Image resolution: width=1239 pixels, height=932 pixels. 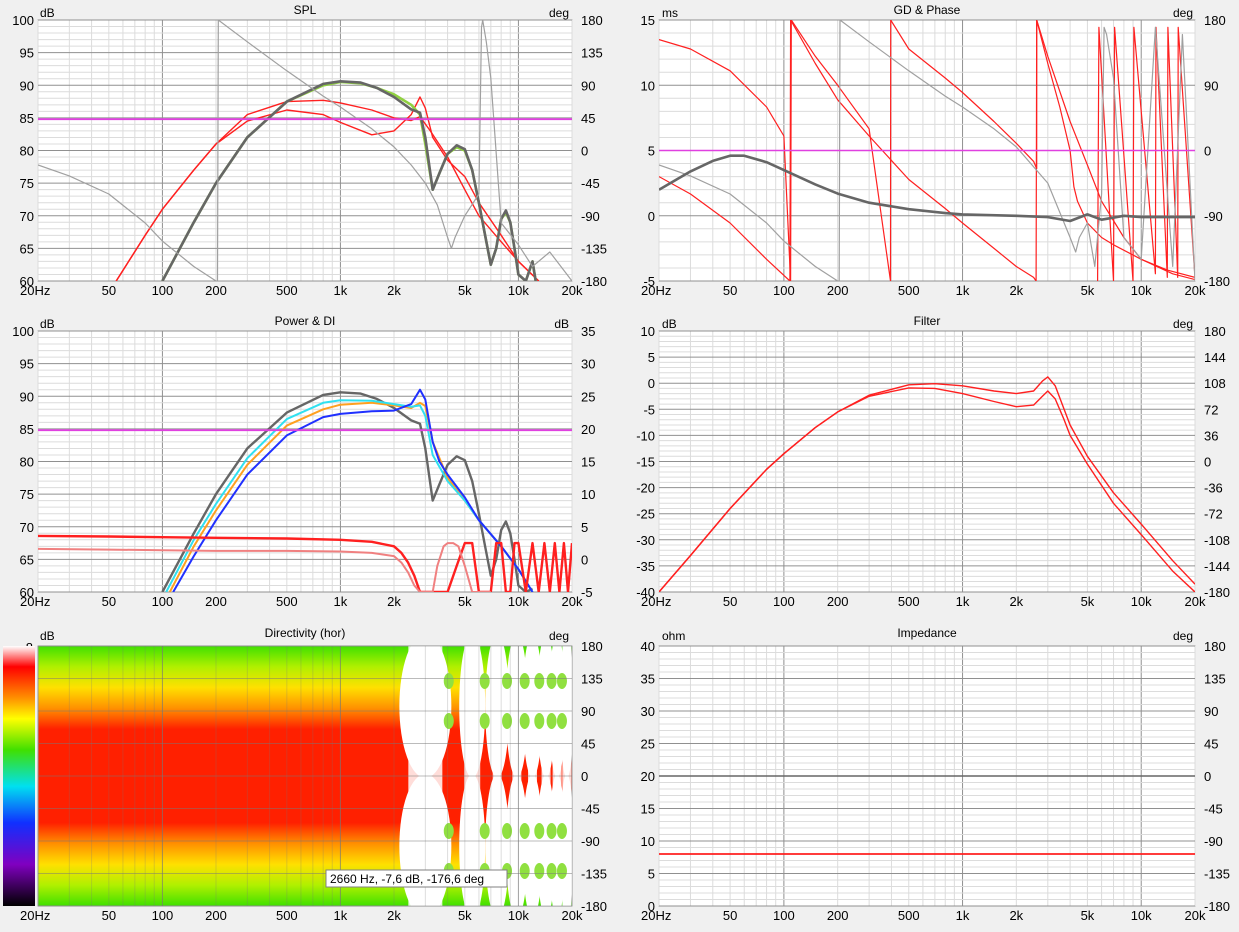 I want to click on y2-tick-label: 144, so click(x=1215, y=357).